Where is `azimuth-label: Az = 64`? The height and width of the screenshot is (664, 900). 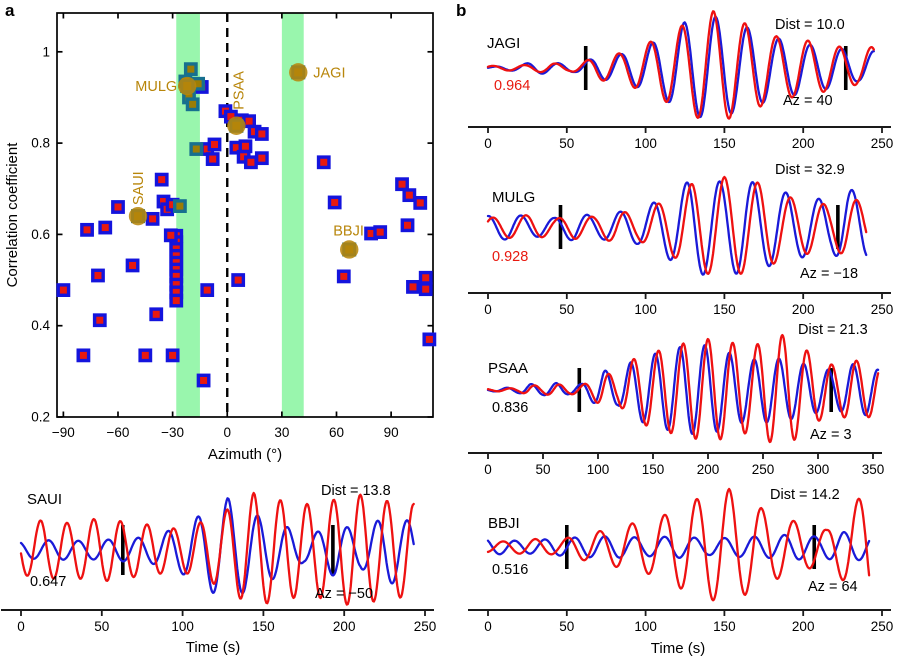 azimuth-label: Az = 64 is located at coordinates (833, 587).